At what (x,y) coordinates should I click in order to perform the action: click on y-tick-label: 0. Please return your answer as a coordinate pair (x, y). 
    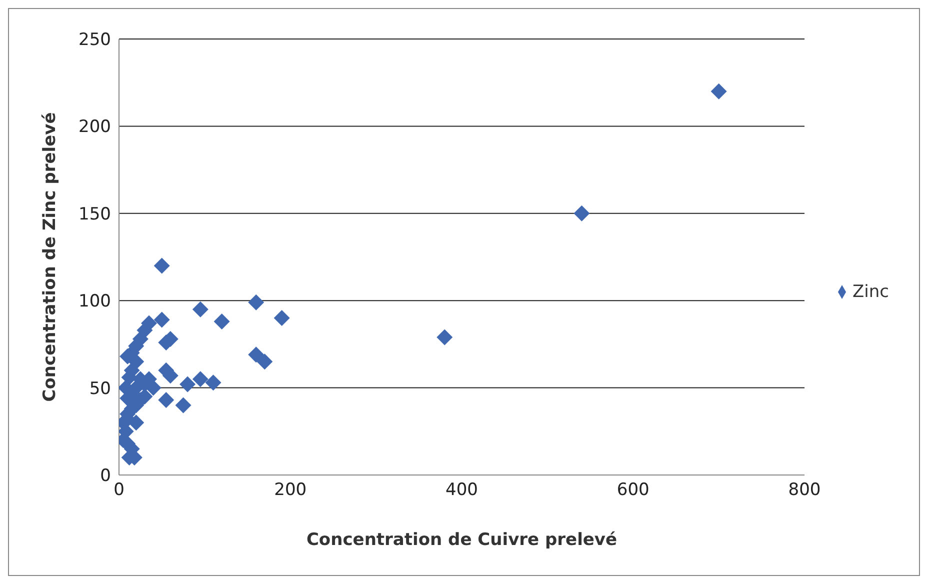
    Looking at the image, I should click on (105, 476).